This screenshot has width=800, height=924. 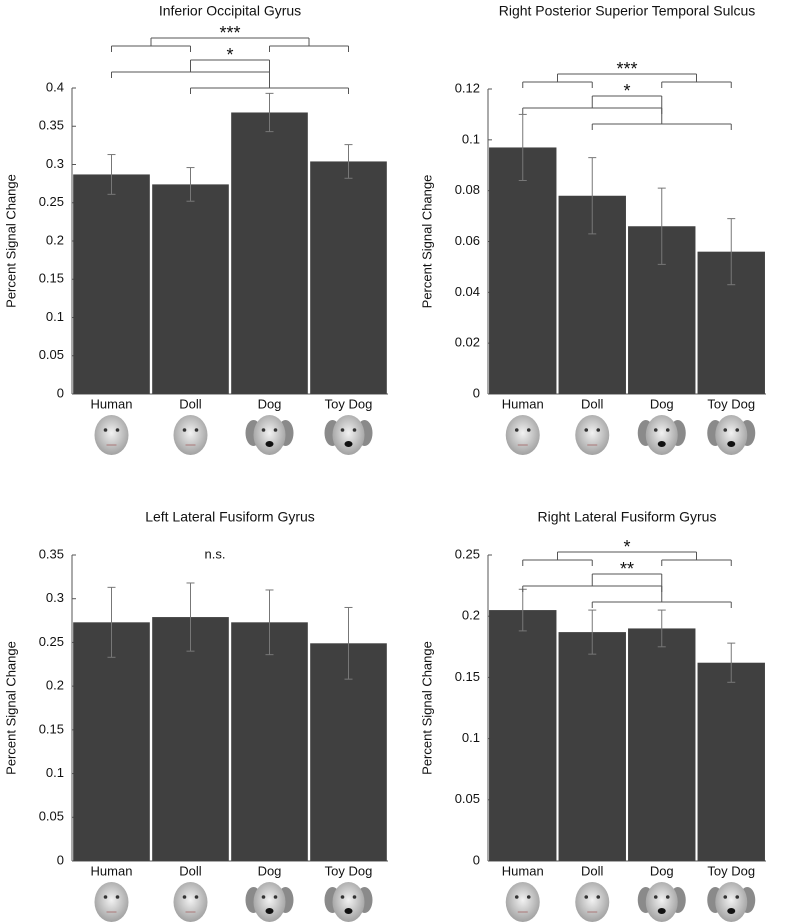 What do you see at coordinates (467, 291) in the screenshot?
I see `y-tick-label: 0.04` at bounding box center [467, 291].